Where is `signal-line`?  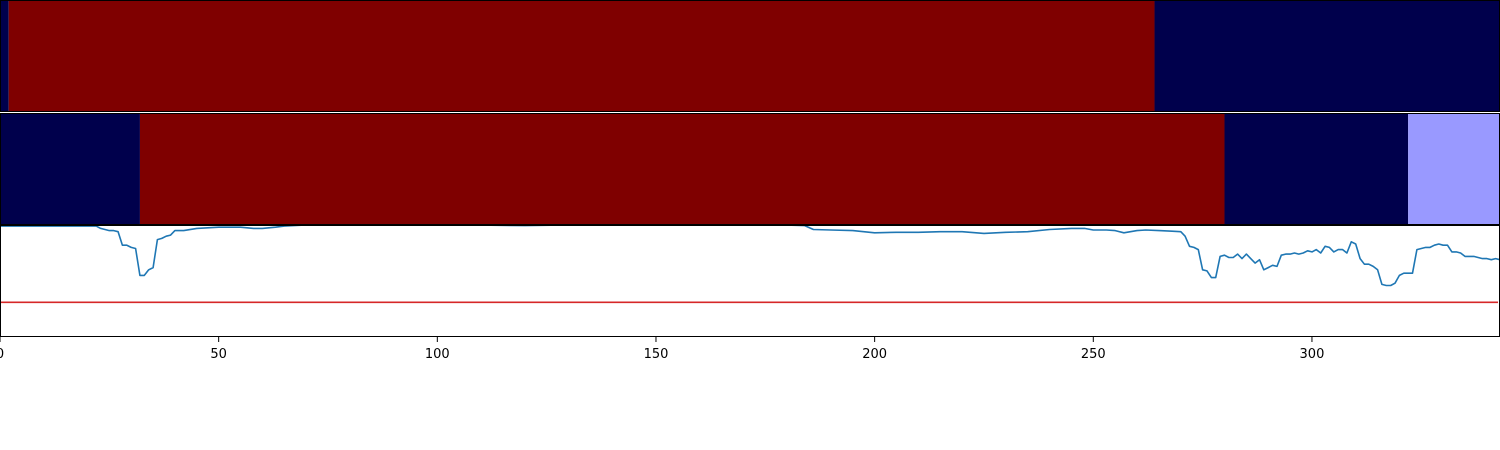 signal-line is located at coordinates (750, 255).